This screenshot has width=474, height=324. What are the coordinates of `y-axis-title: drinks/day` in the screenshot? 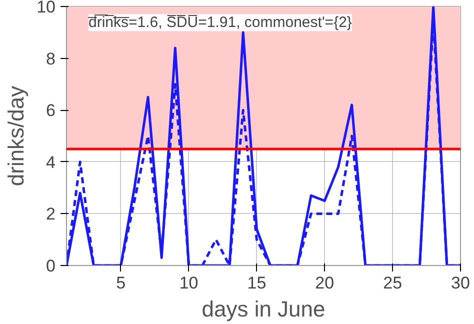 It's located at (16, 136).